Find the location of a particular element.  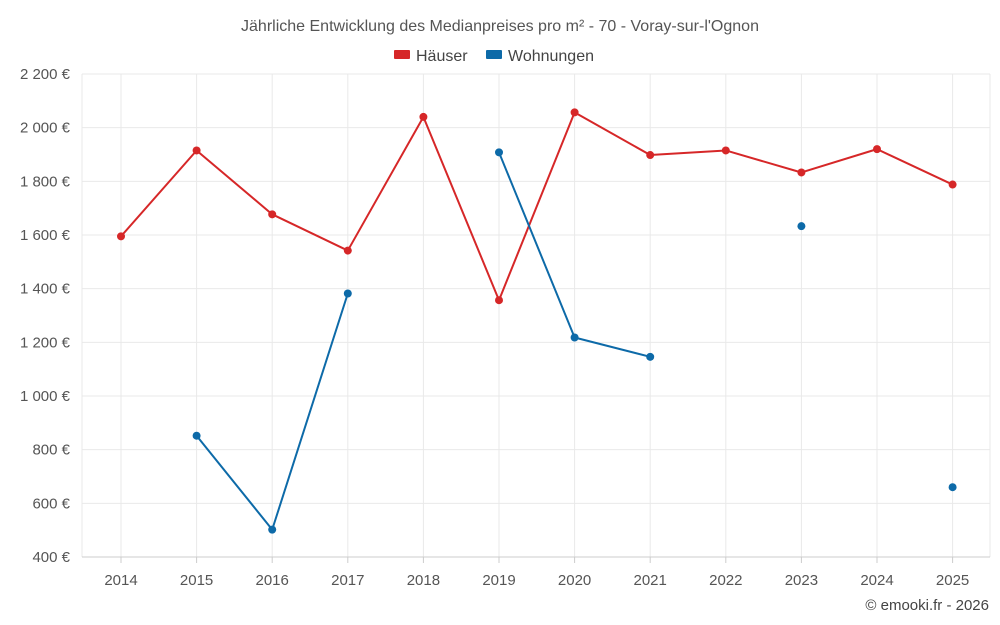

point-haeuser-2024 is located at coordinates (877, 149).